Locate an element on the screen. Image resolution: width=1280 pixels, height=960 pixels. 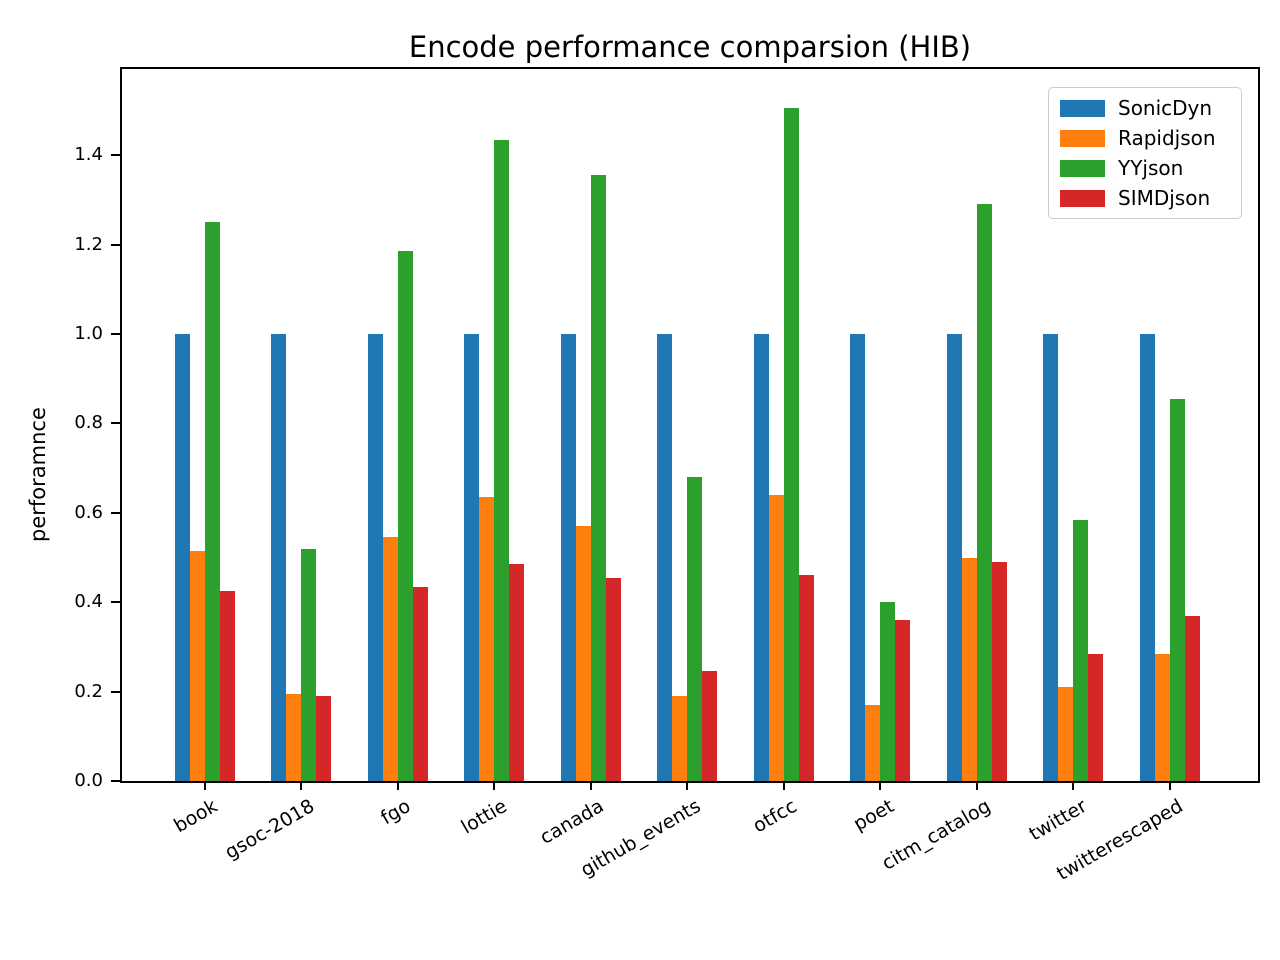
bar-simdjson-gsoc-2018 is located at coordinates (324, 738).